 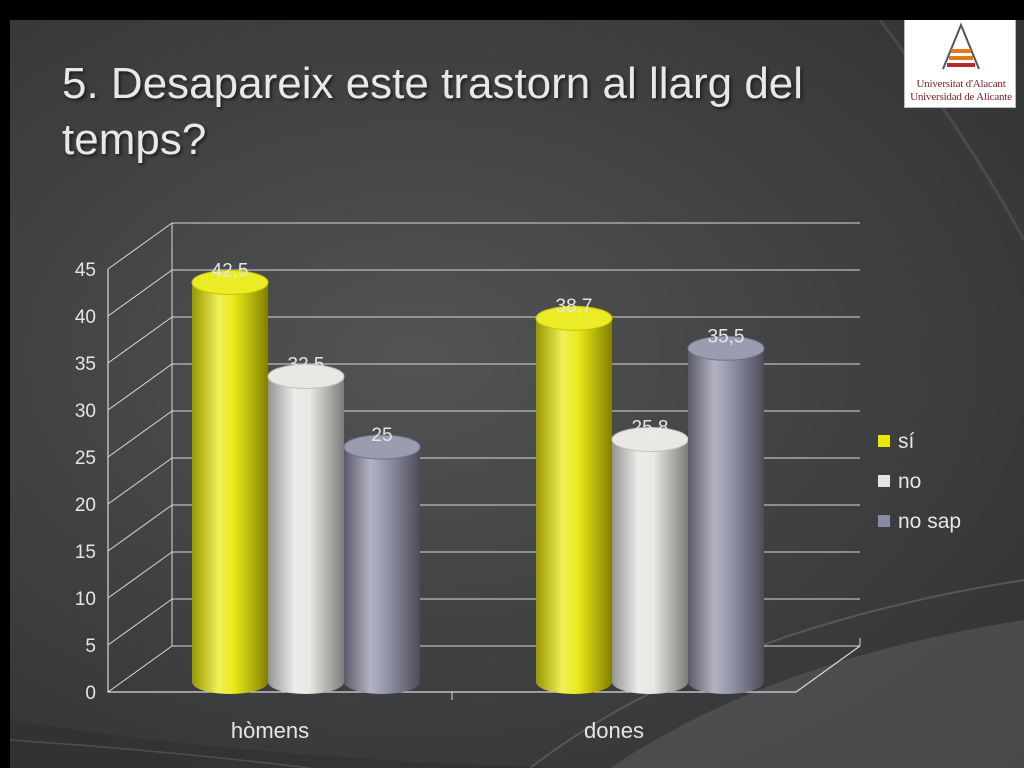 I want to click on data-label: 25,8, so click(x=650, y=427).